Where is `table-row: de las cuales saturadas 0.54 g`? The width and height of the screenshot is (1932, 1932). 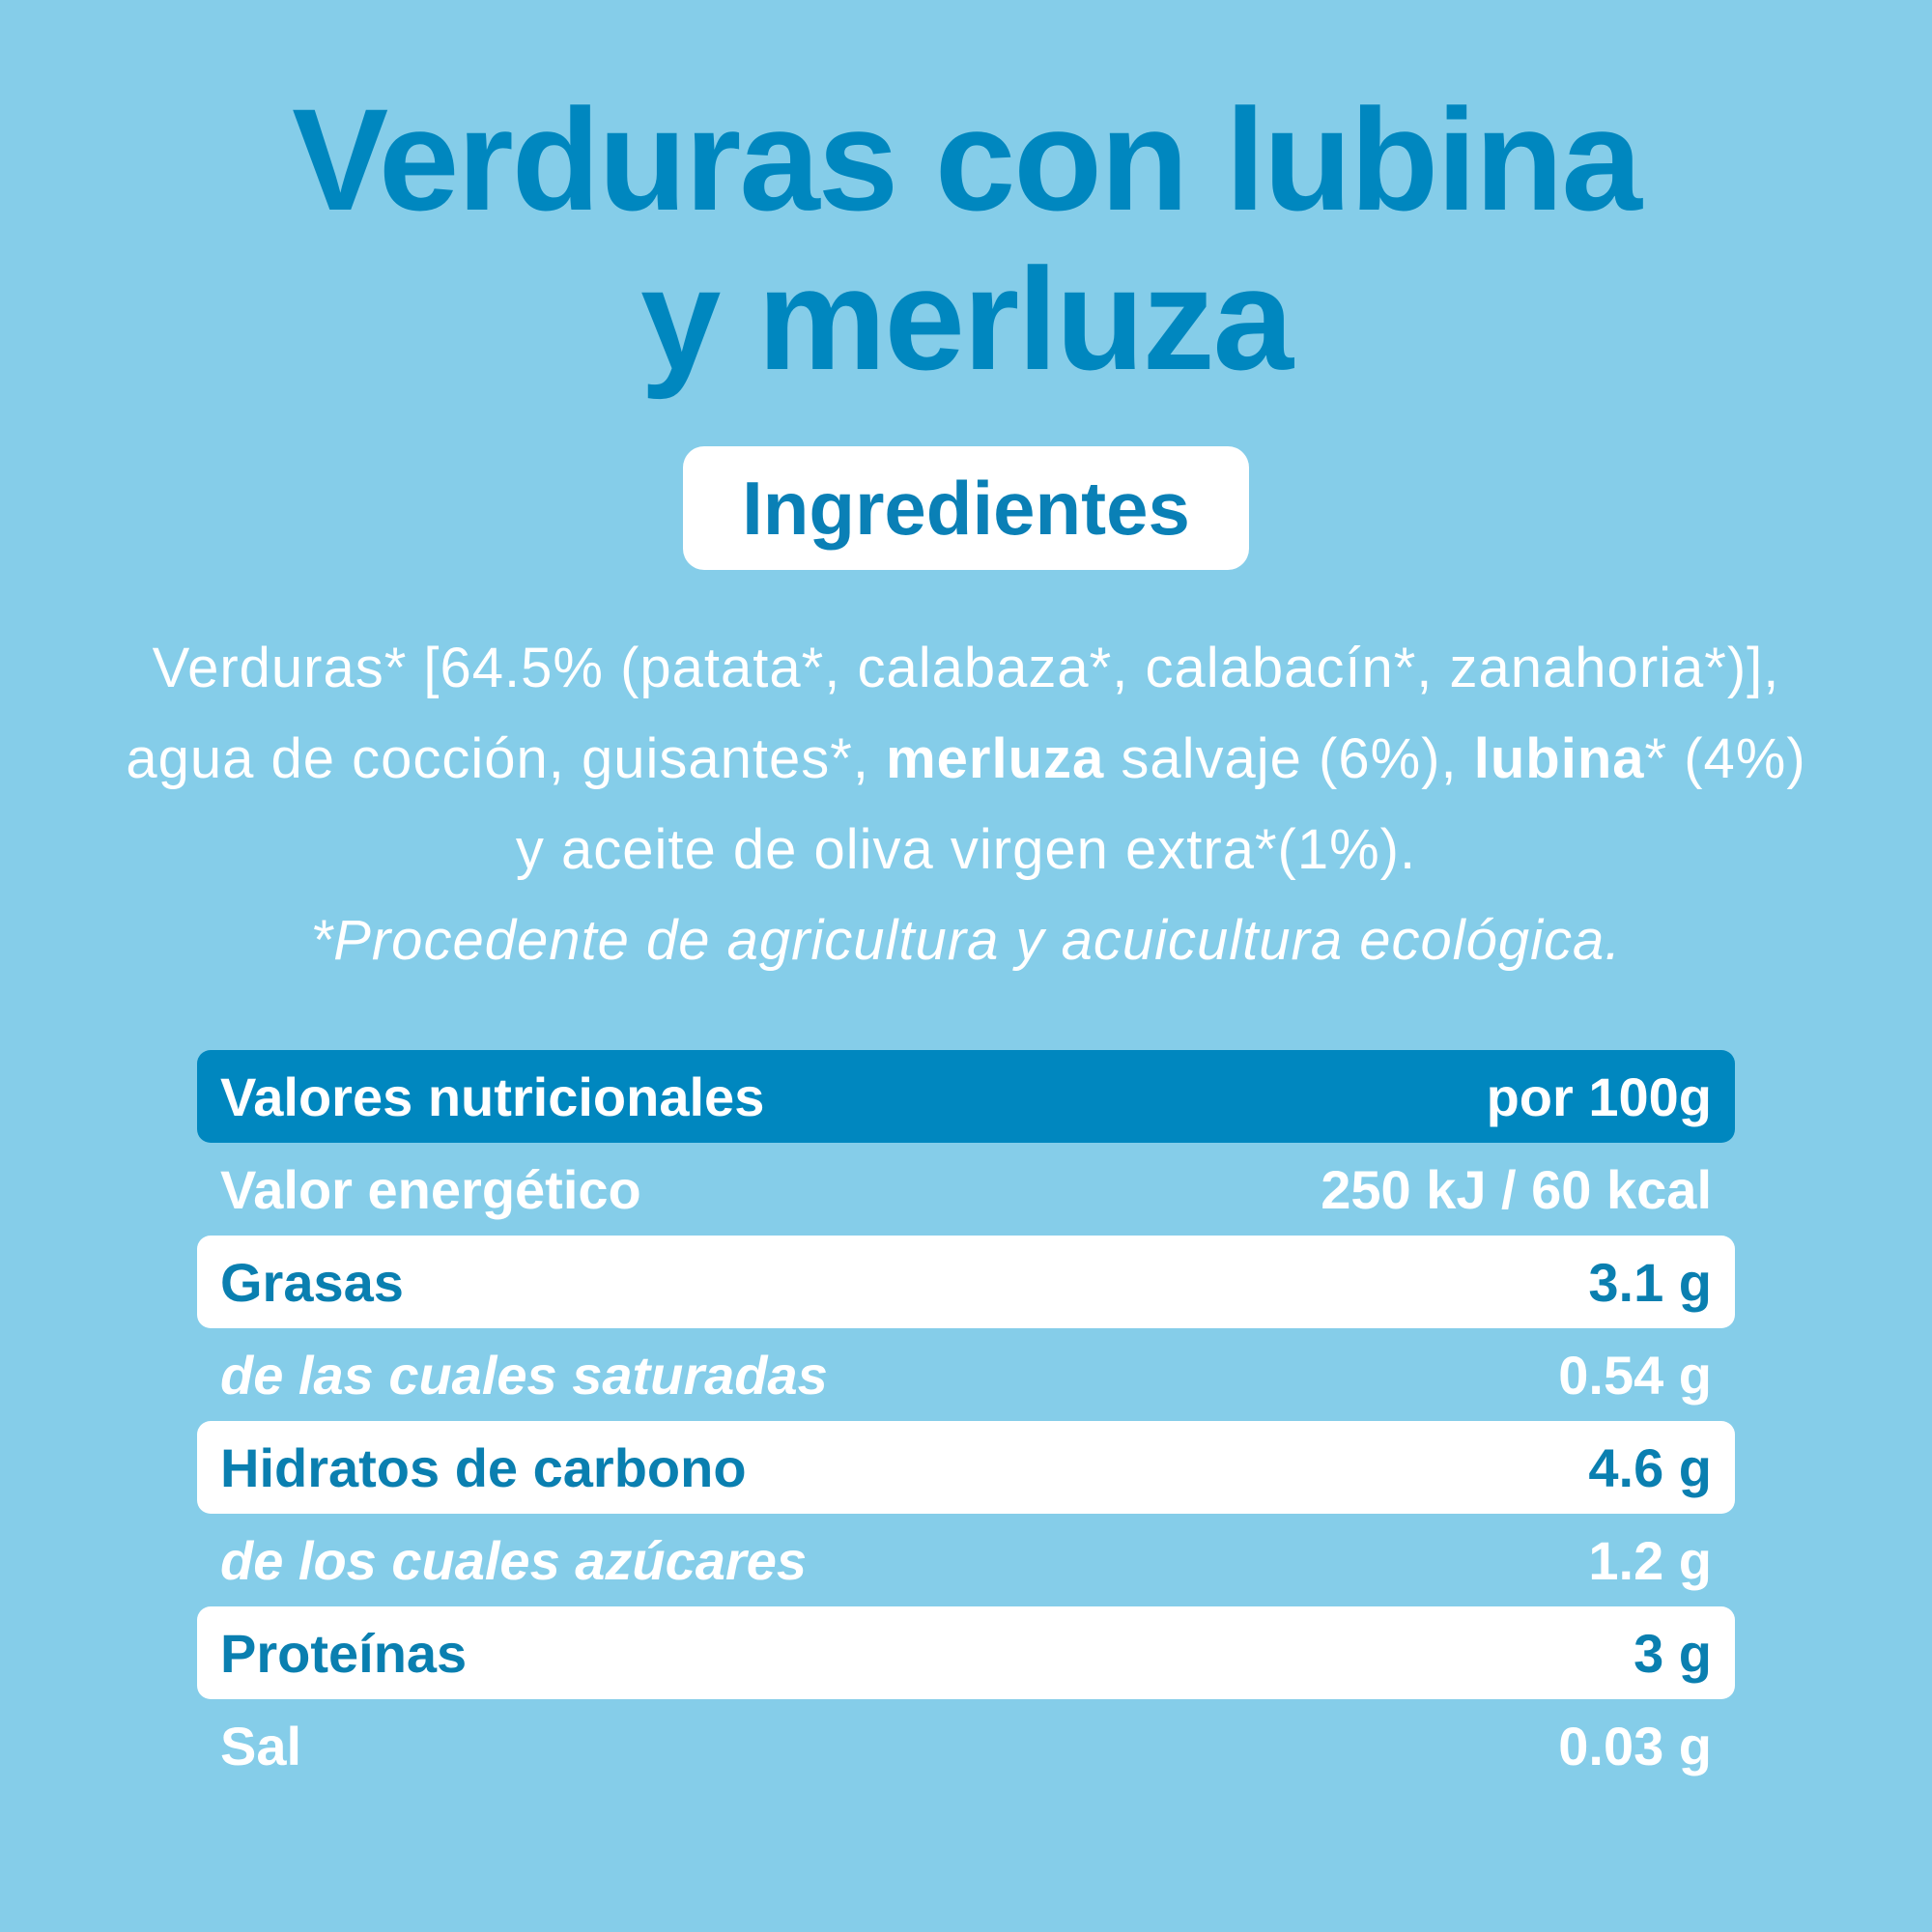
table-row: de las cuales saturadas 0.54 g is located at coordinates (966, 1374).